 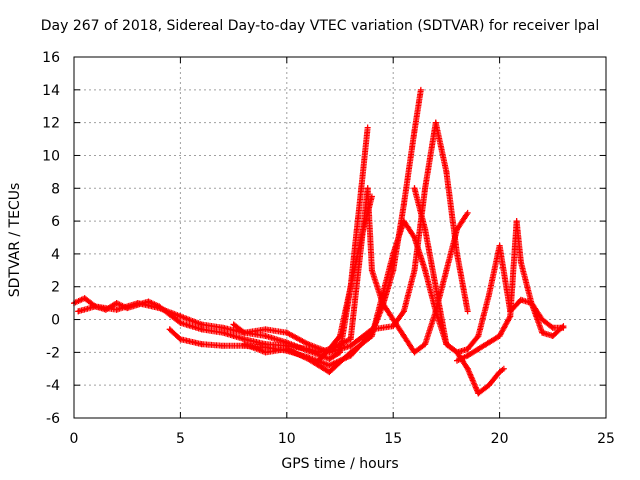 What do you see at coordinates (500, 439) in the screenshot?
I see `x-tick-label: 20` at bounding box center [500, 439].